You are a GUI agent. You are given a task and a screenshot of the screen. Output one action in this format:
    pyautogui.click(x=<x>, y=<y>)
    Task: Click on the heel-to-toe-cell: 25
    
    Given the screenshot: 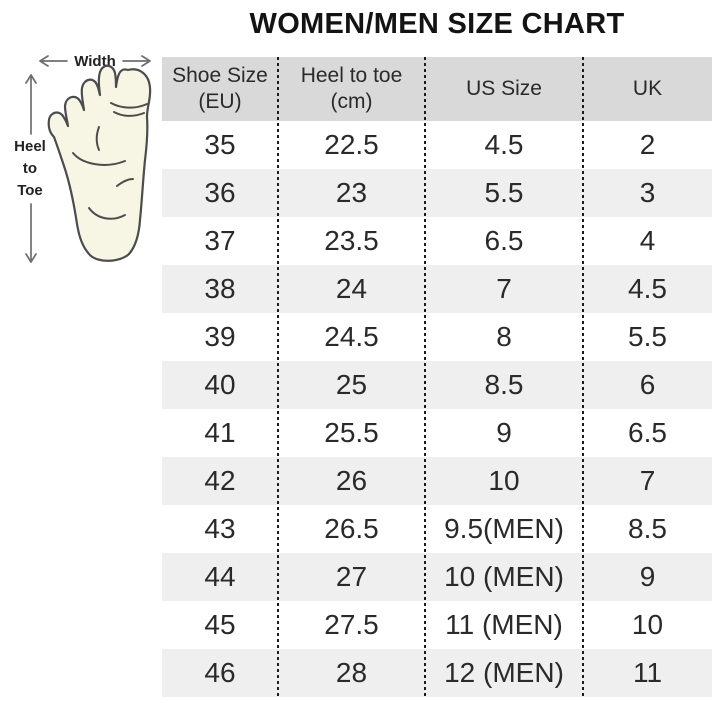 What is the action you would take?
    pyautogui.click(x=351, y=384)
    